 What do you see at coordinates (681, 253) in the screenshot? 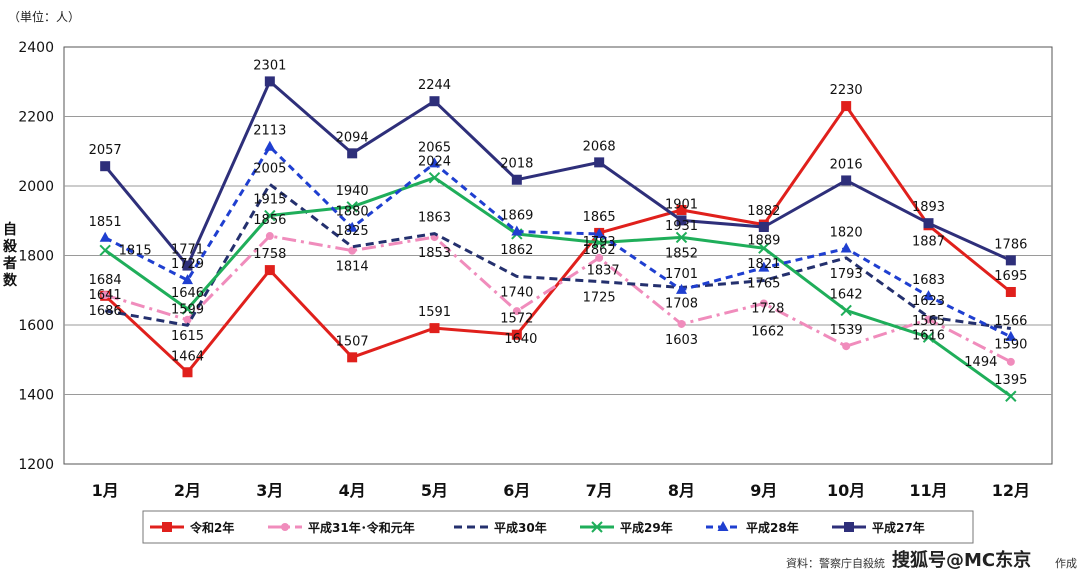
I see `data-label: 1852` at bounding box center [681, 253].